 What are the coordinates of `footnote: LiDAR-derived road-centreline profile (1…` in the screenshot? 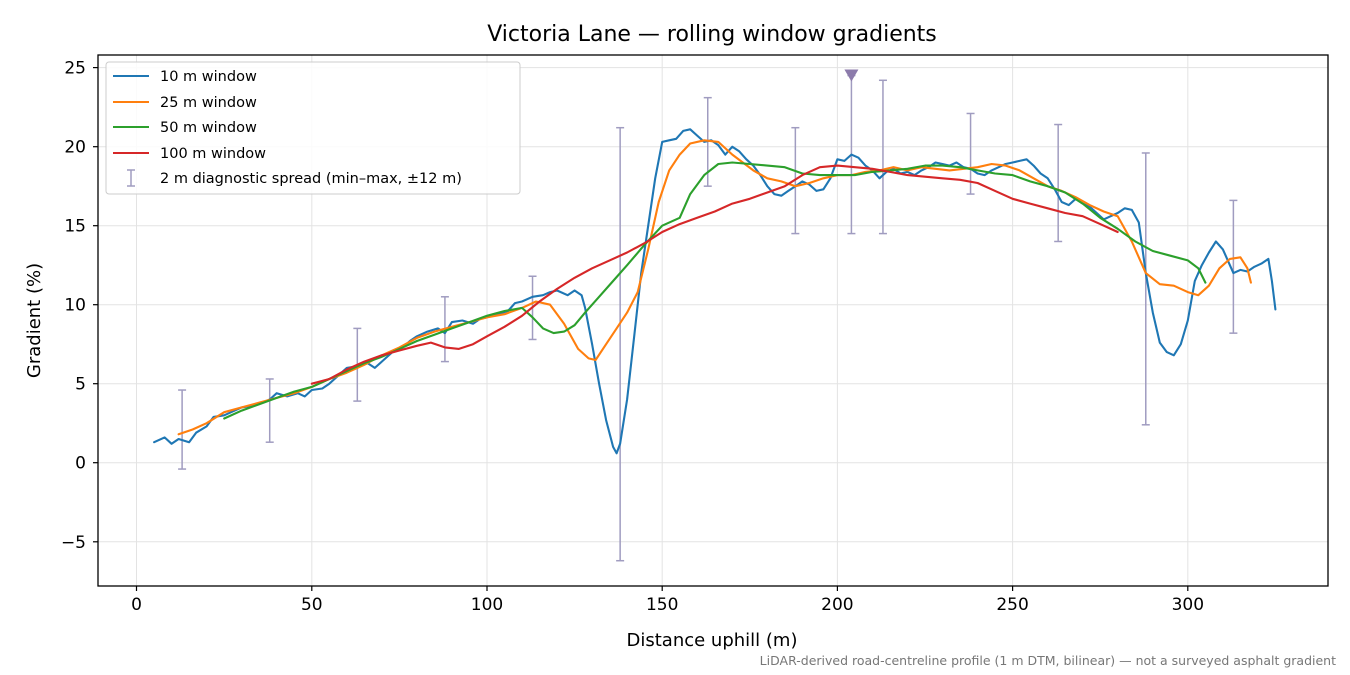 It's located at (1048, 660).